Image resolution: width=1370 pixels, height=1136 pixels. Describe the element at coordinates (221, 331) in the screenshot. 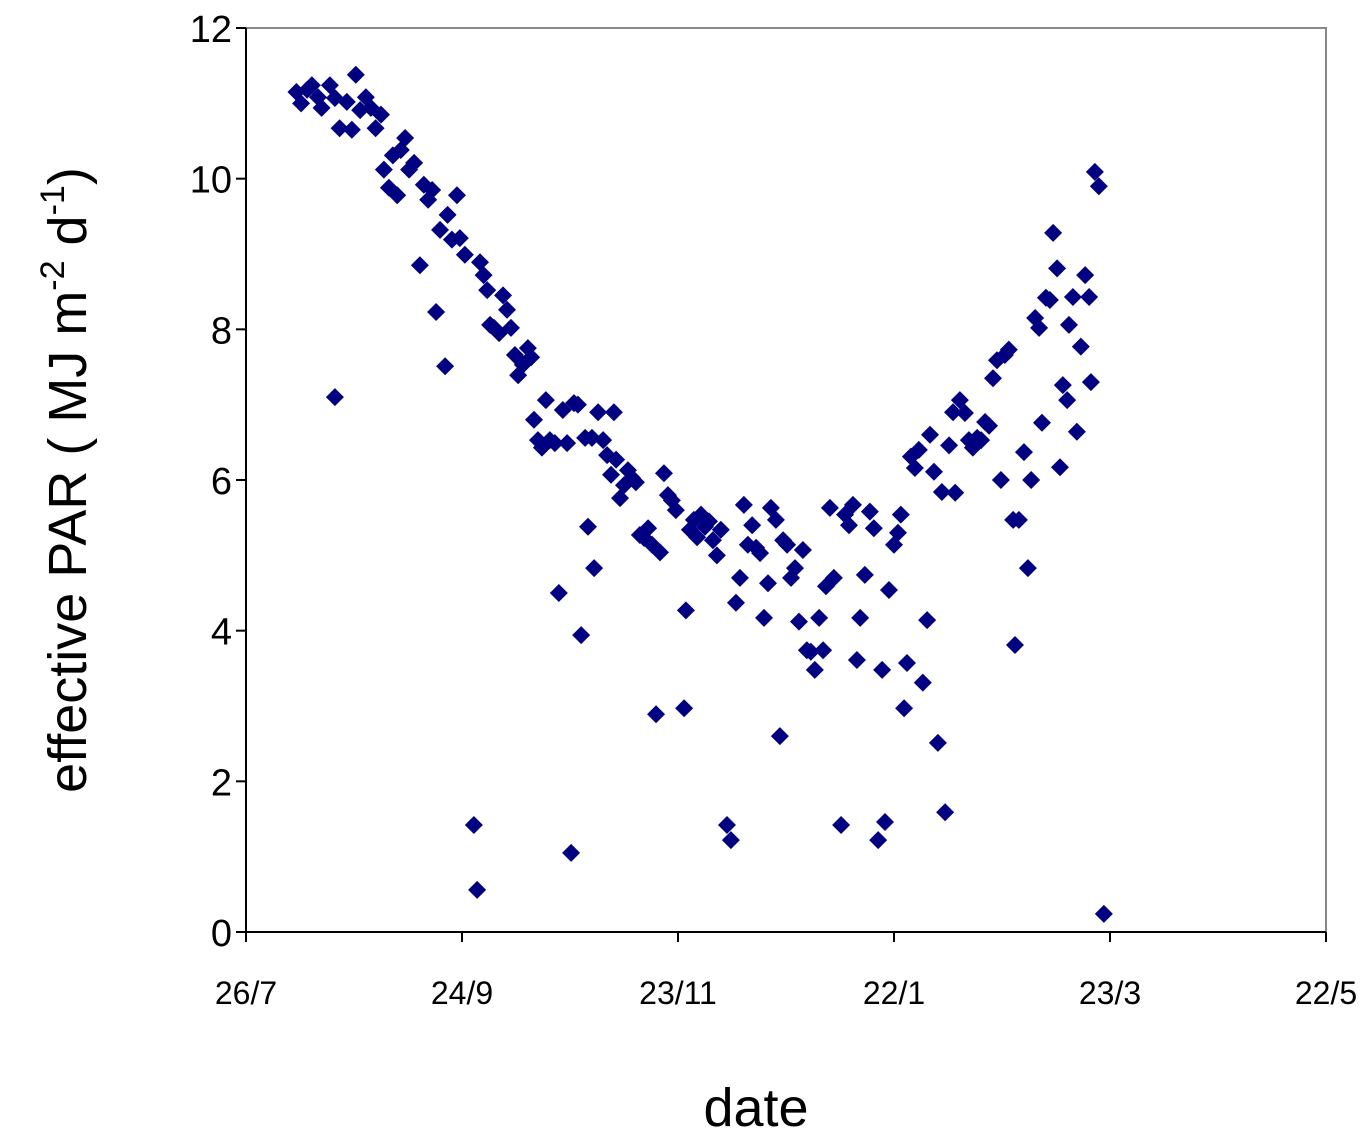

I see `y-tick-label: 8` at that location.